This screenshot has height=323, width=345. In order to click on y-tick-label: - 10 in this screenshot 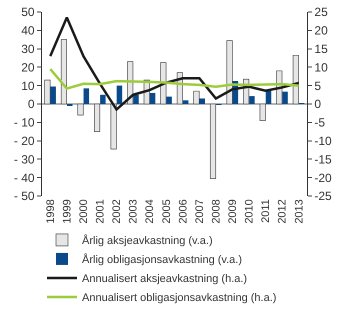, I will do `click(24, 123)`.